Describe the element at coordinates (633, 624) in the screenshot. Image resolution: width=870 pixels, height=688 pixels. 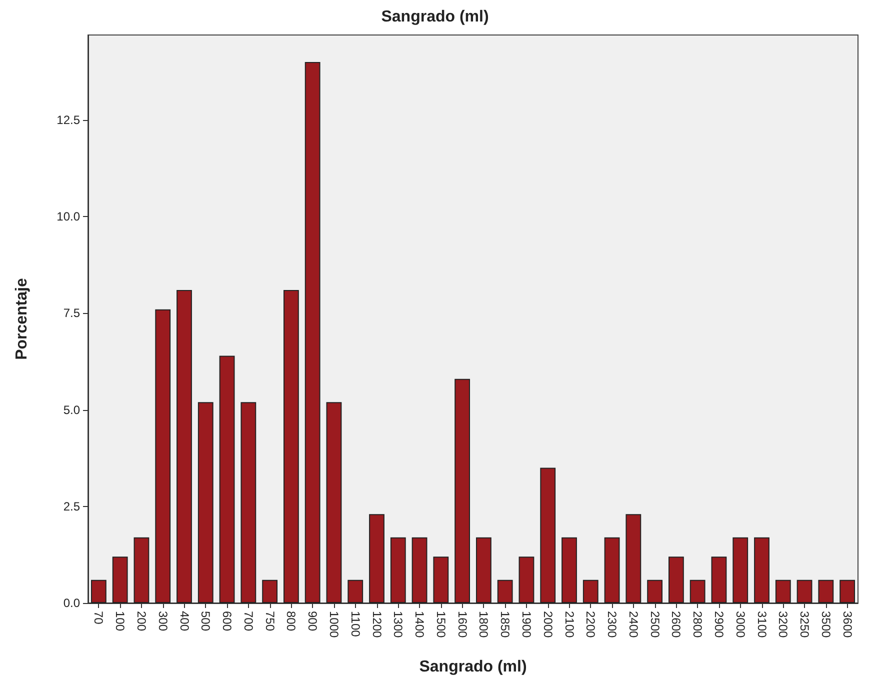
I see `x-tick-label: 2400` at that location.